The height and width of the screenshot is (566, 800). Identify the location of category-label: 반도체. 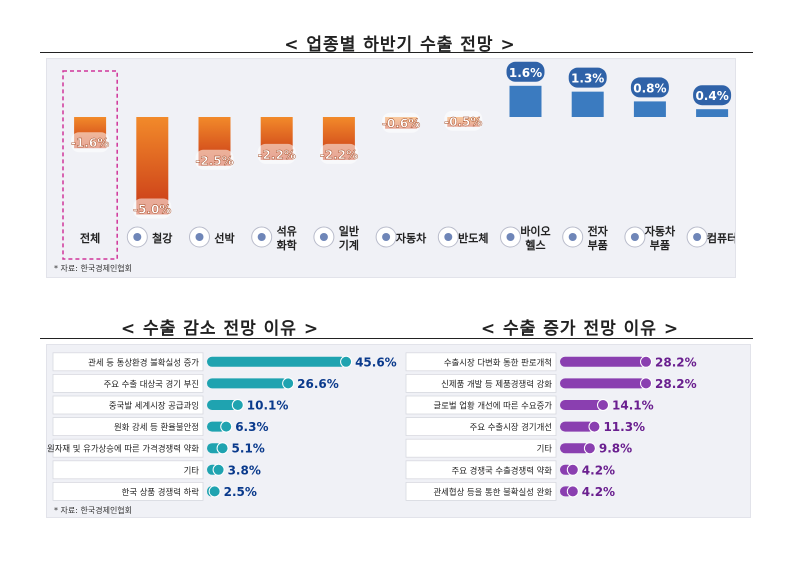
(473, 238).